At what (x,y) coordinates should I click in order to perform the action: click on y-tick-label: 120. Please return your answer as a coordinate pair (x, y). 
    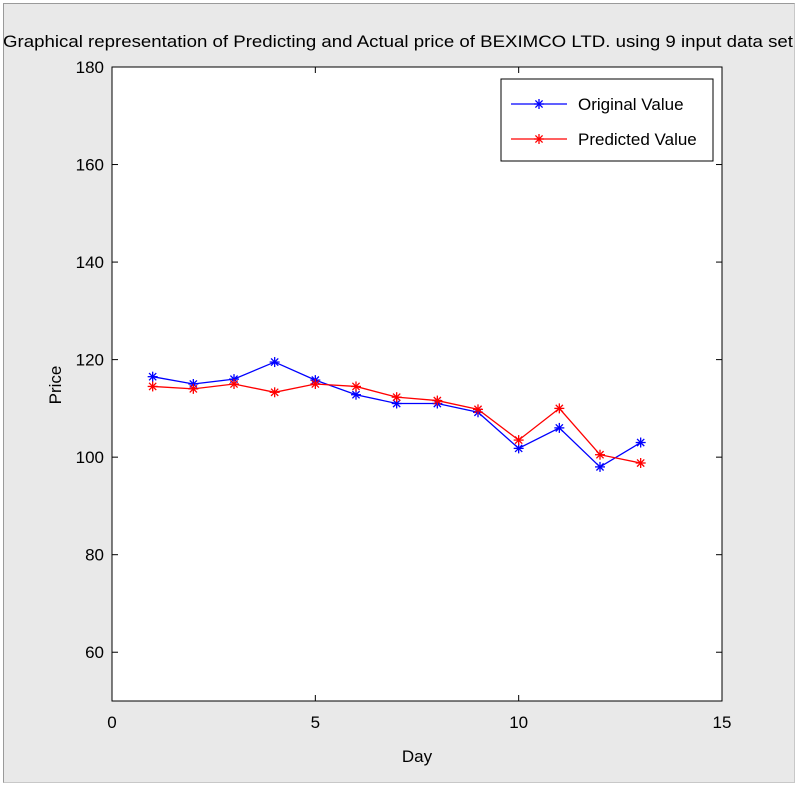
    Looking at the image, I should click on (90, 360).